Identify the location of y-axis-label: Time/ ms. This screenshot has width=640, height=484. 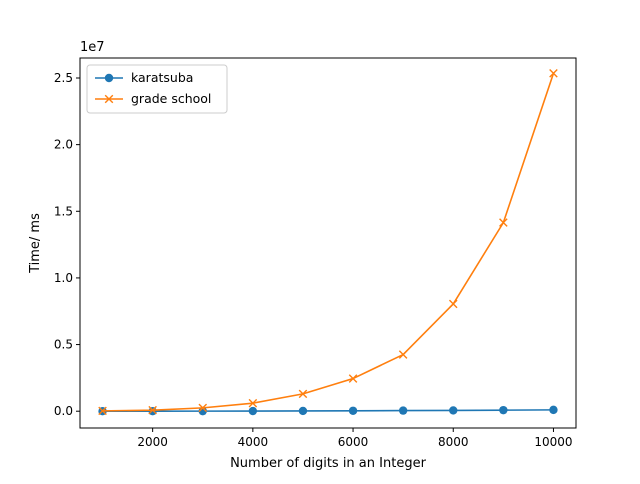
(35, 243).